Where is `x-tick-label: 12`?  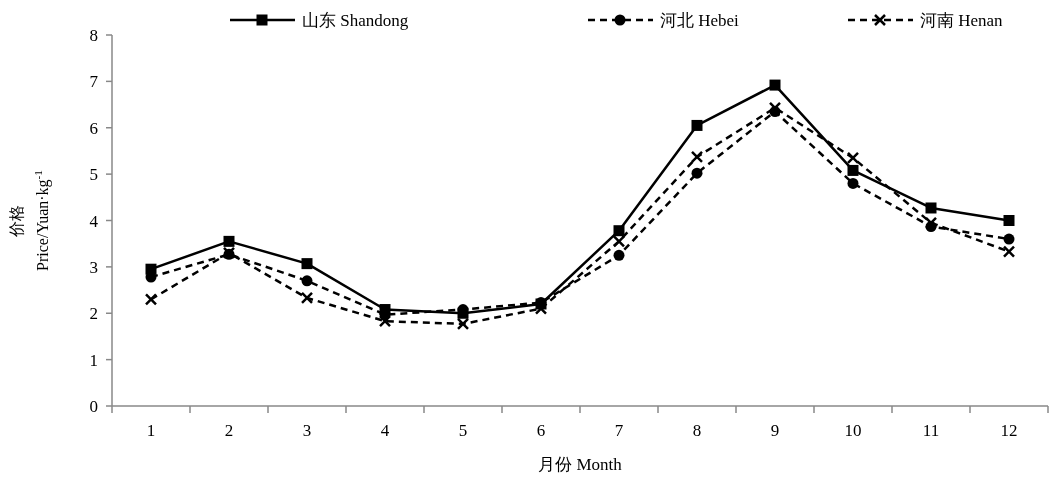 x-tick-label: 12 is located at coordinates (1009, 430).